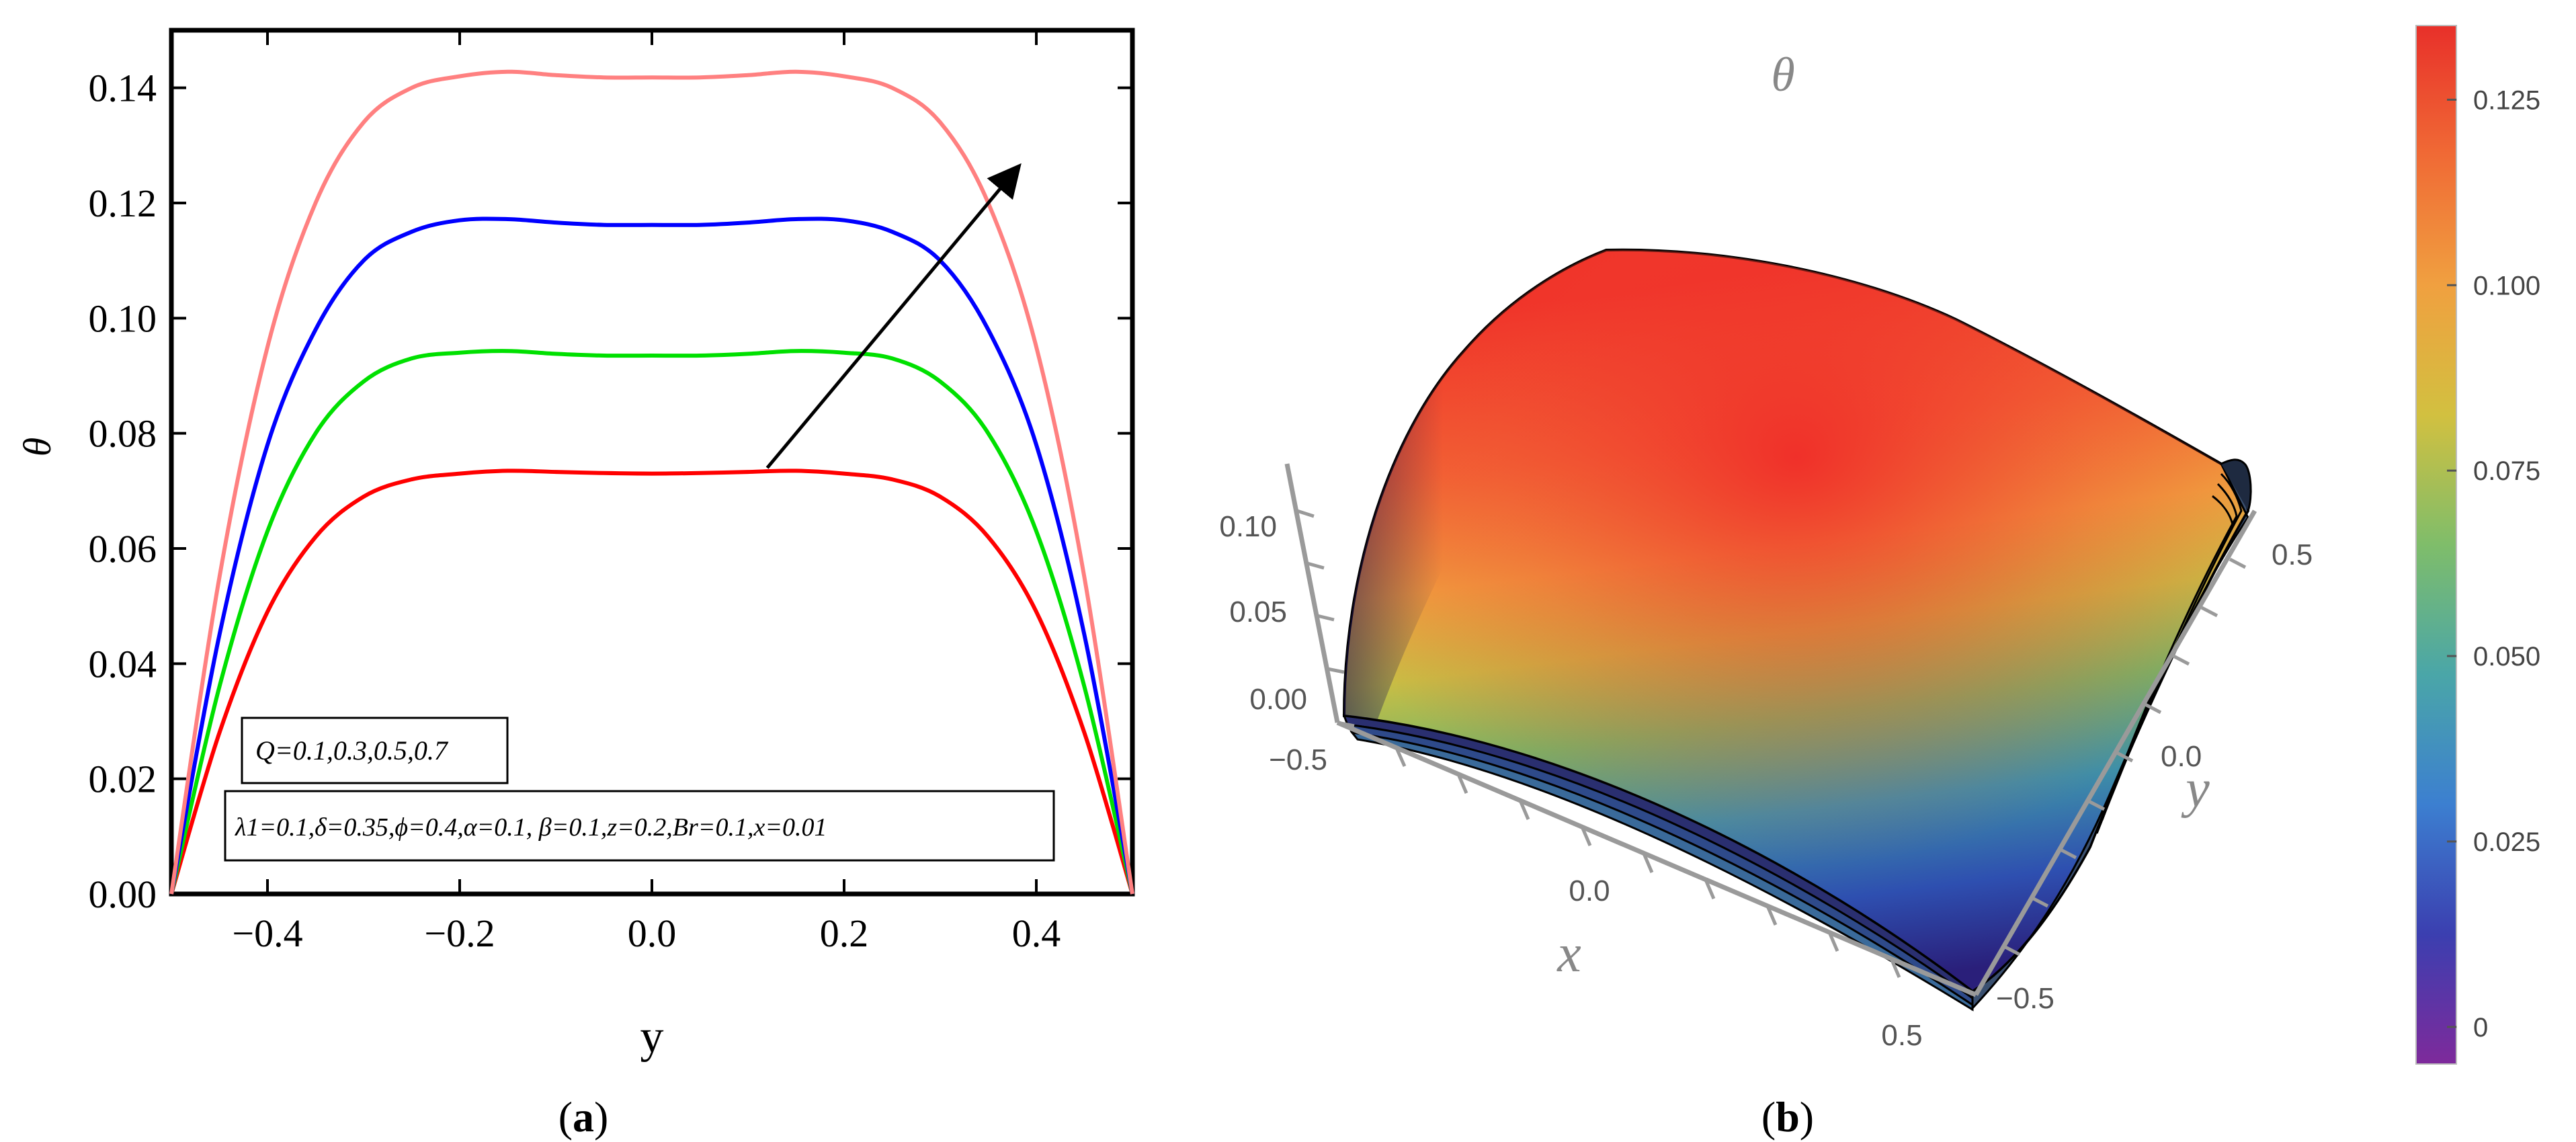 The image size is (2576, 1142). I want to click on y-tick-label: 0.02, so click(123, 779).